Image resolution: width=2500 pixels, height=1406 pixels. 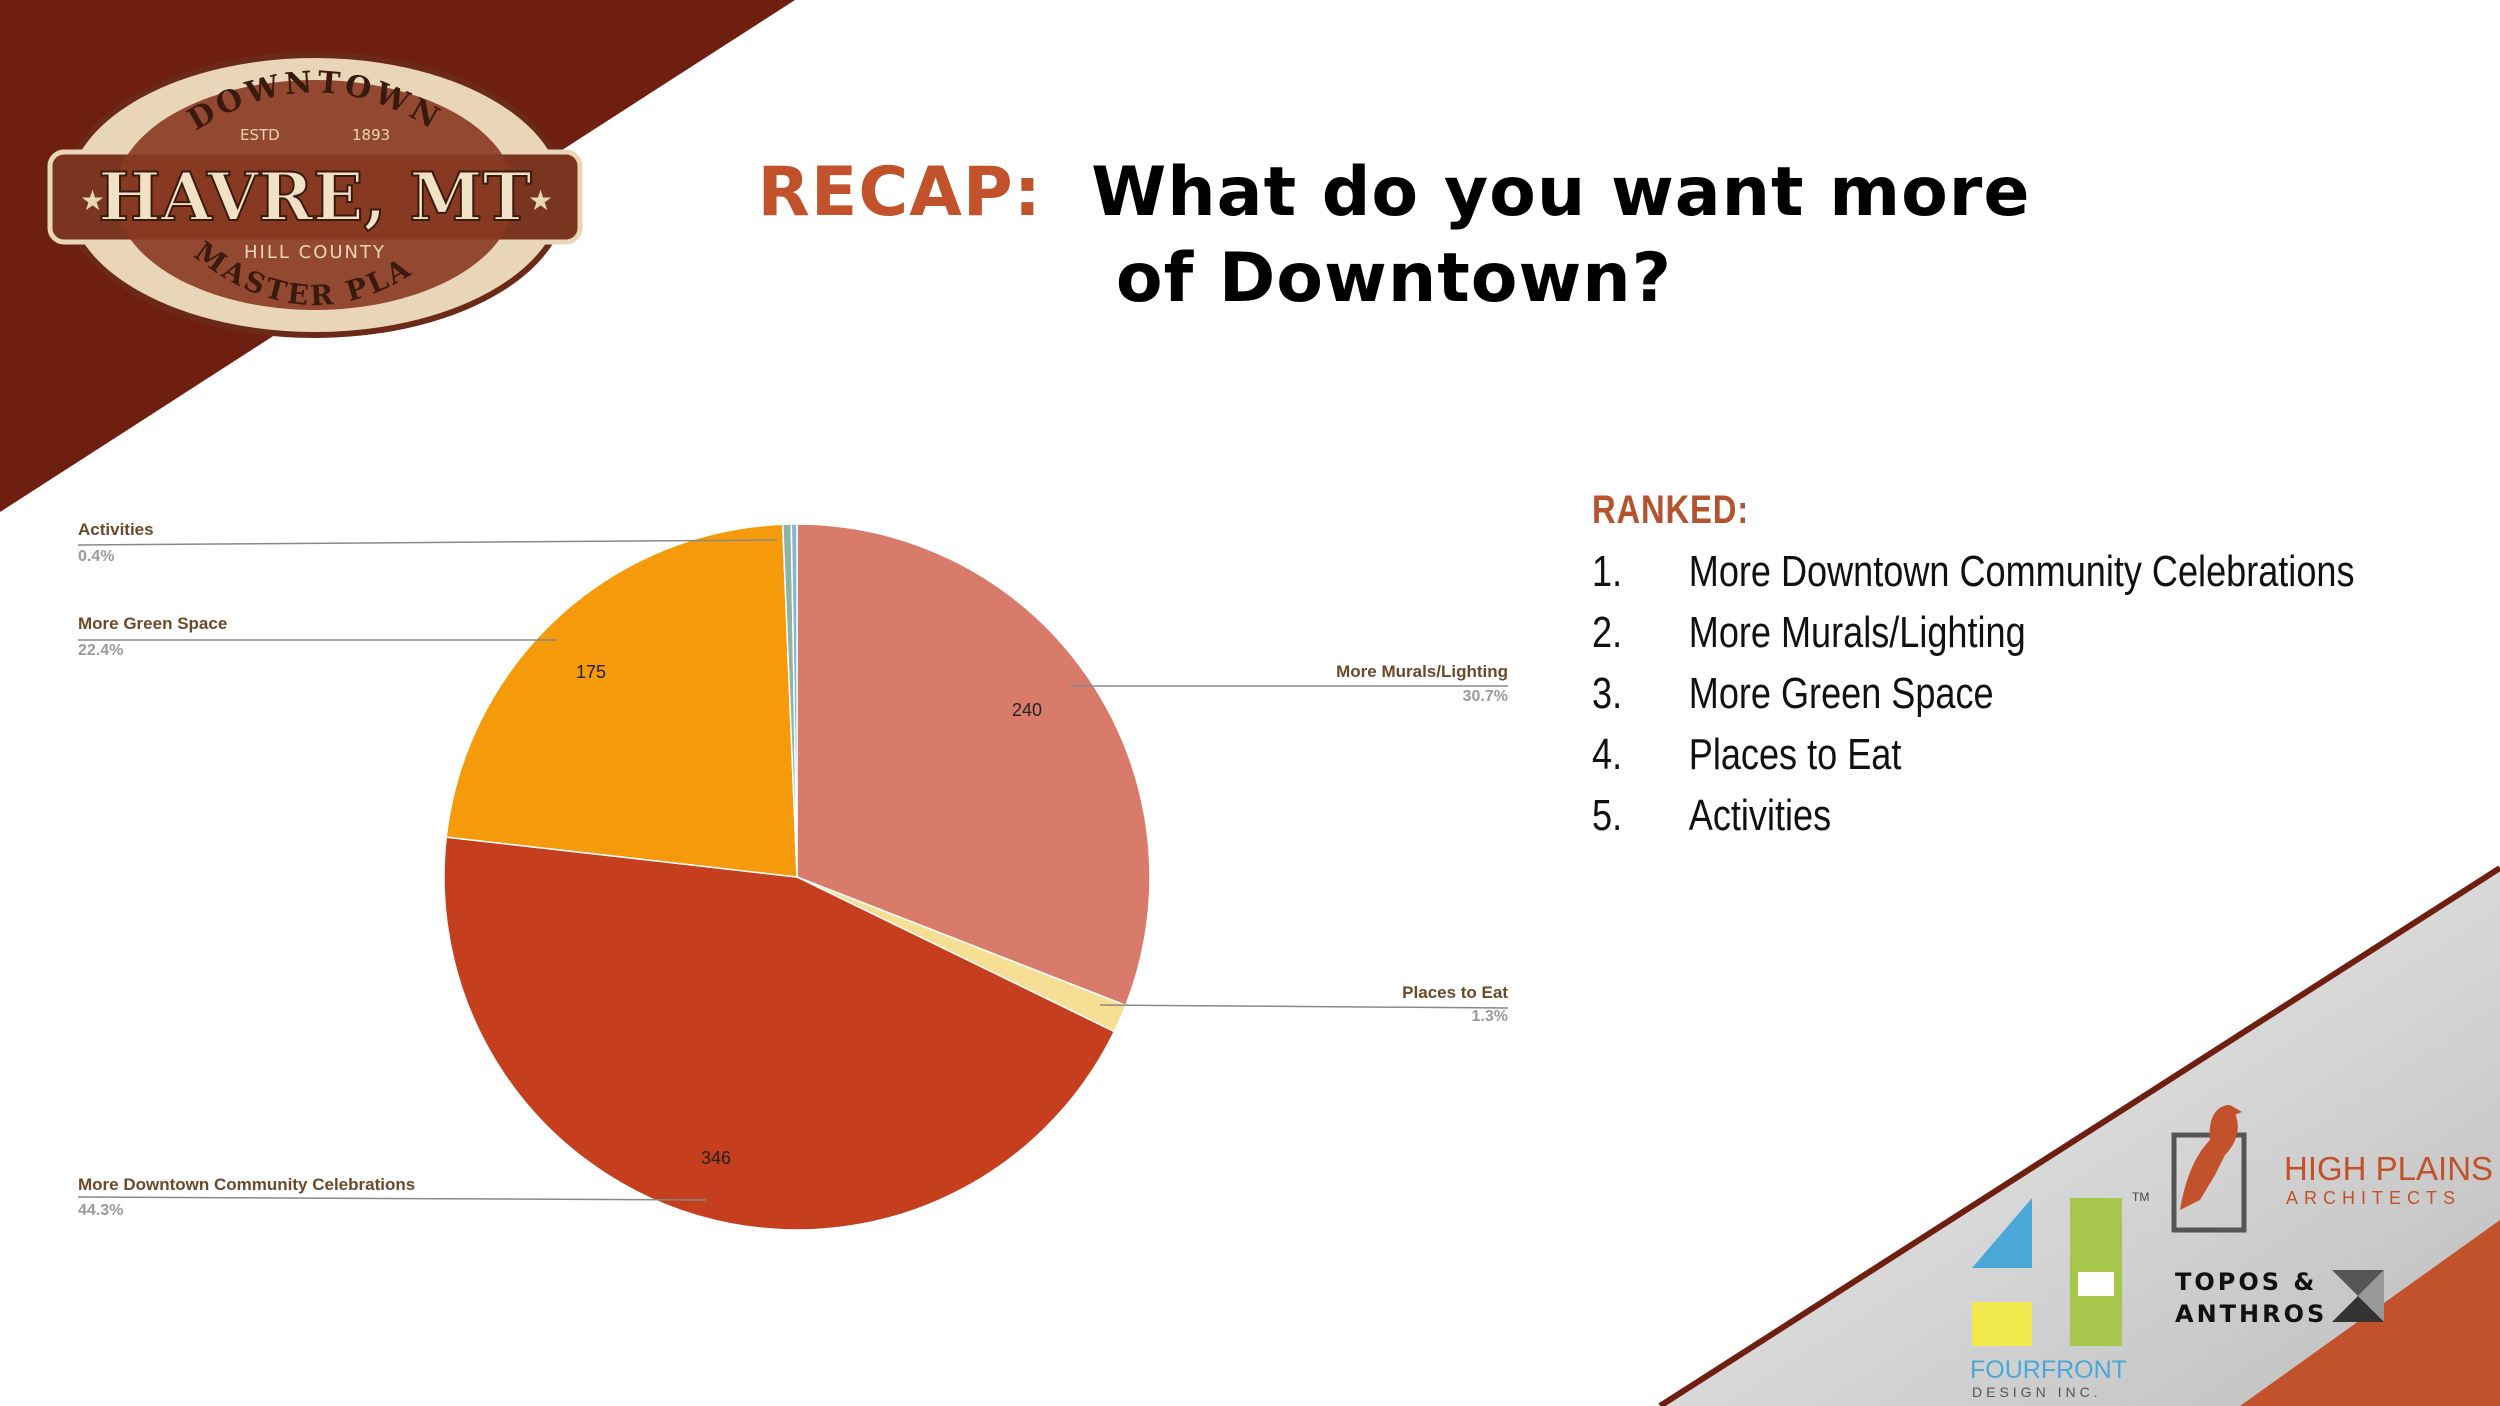 What do you see at coordinates (899, 192) in the screenshot?
I see `title-prefix: RECAP:` at bounding box center [899, 192].